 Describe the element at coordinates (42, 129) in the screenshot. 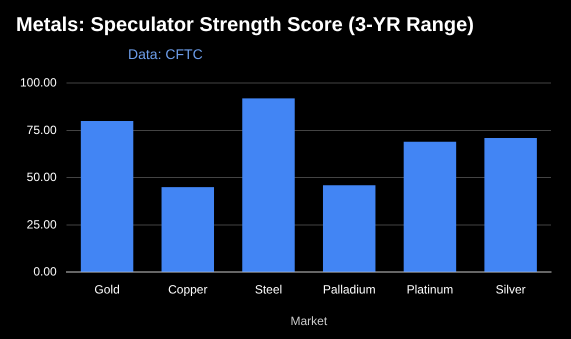

I see `y-tick-label: 75.00` at that location.